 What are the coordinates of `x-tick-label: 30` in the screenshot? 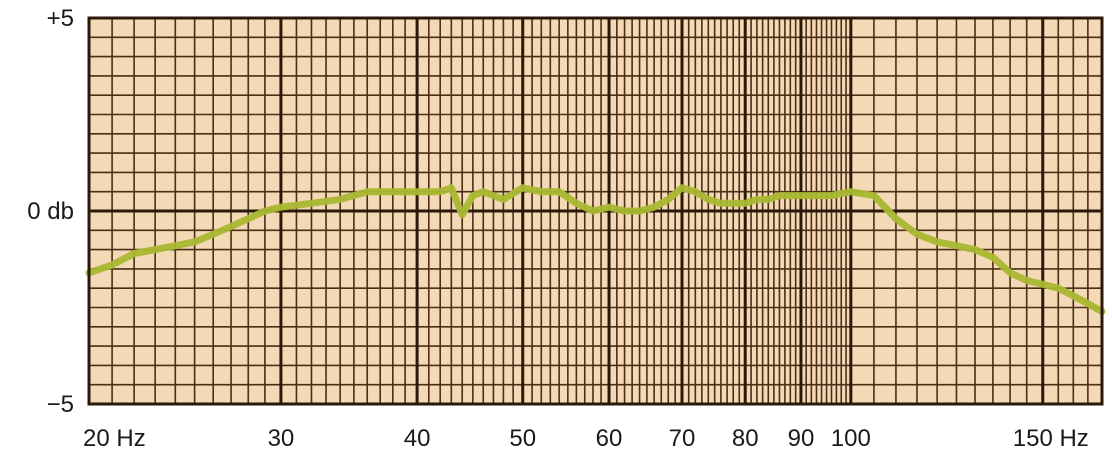 It's located at (281, 438).